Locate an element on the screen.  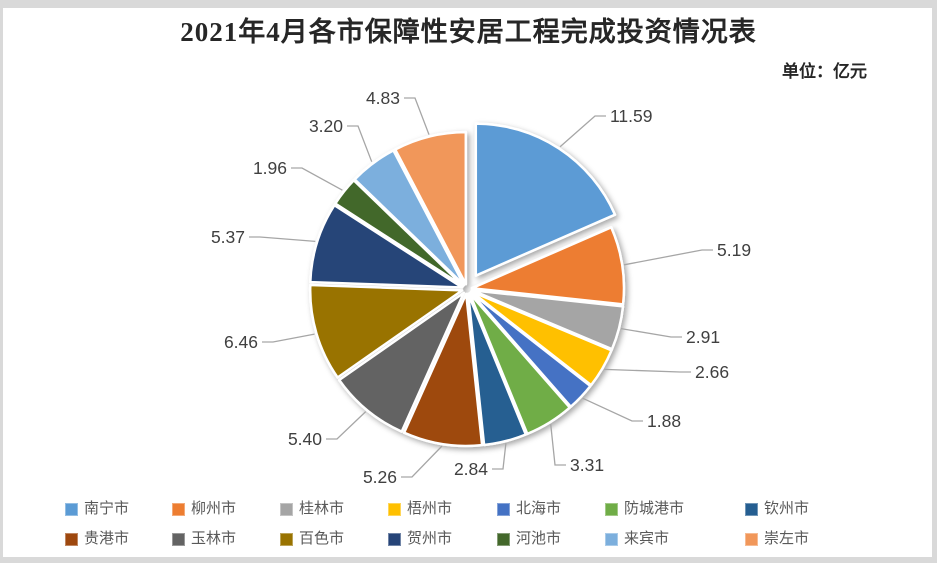
legend-item-桂林市: 桂林市 is located at coordinates (312, 509).